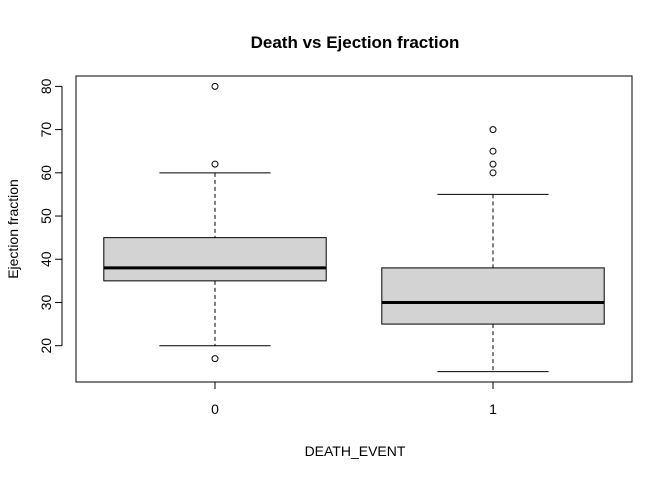 This screenshot has width=672, height=480. What do you see at coordinates (46, 173) in the screenshot?
I see `y-tick-label: 60` at bounding box center [46, 173].